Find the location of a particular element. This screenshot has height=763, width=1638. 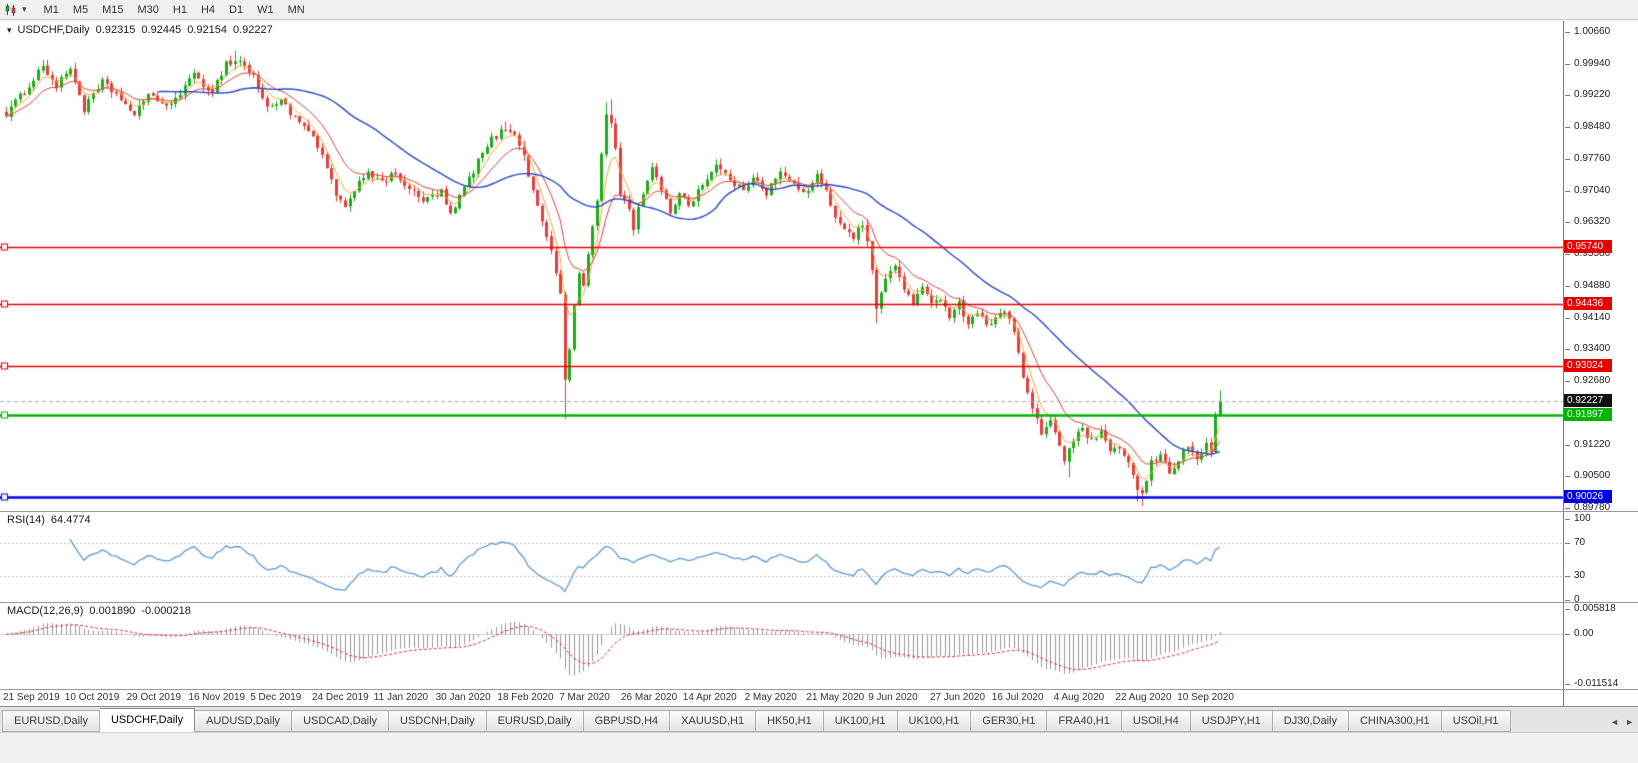

chart-tab-ger30-h1: GER30,H1 is located at coordinates (1009, 721).